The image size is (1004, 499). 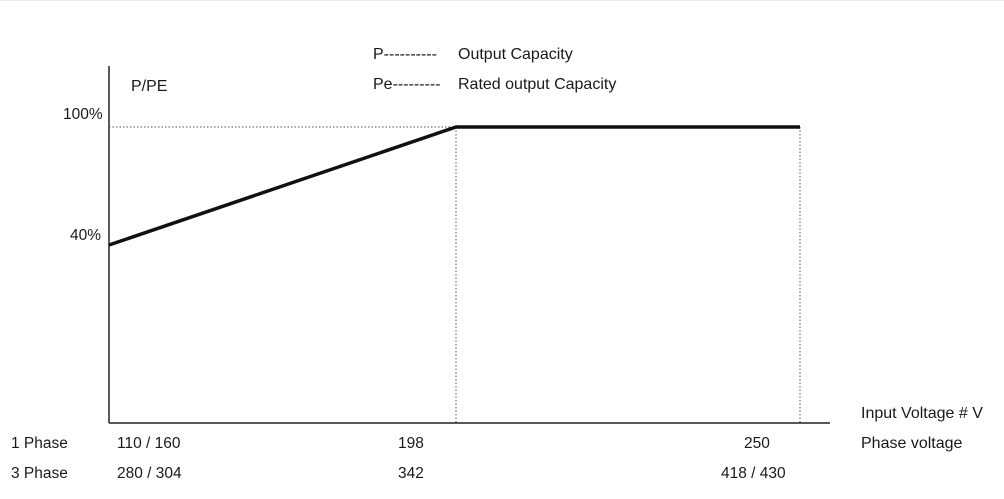 I want to click on x-tick-3phase-end: 418 / 430, so click(x=753, y=473).